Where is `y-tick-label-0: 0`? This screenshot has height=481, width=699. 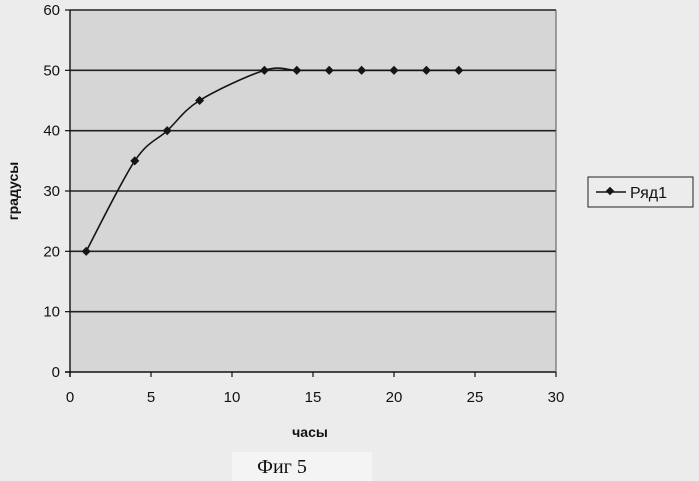
y-tick-label-0: 0 is located at coordinates (56, 372).